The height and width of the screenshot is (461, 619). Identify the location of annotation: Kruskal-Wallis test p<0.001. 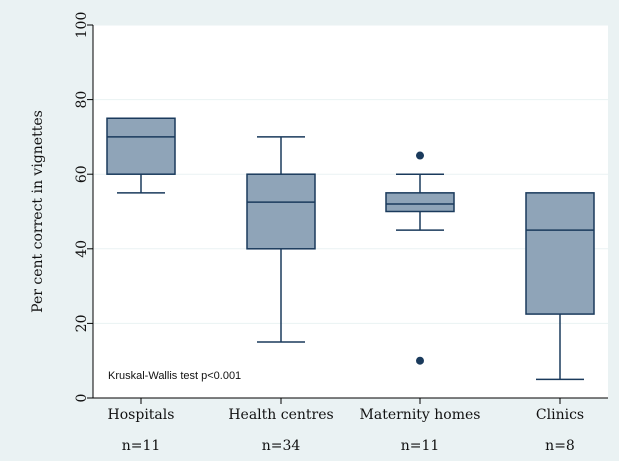
(174, 376).